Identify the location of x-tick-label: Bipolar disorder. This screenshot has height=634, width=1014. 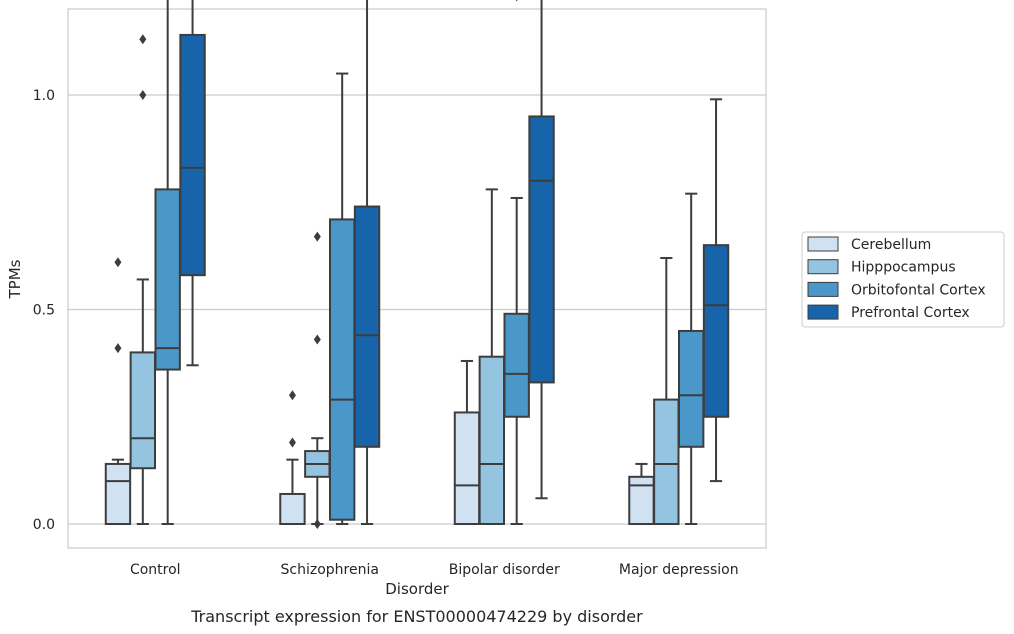
(504, 570).